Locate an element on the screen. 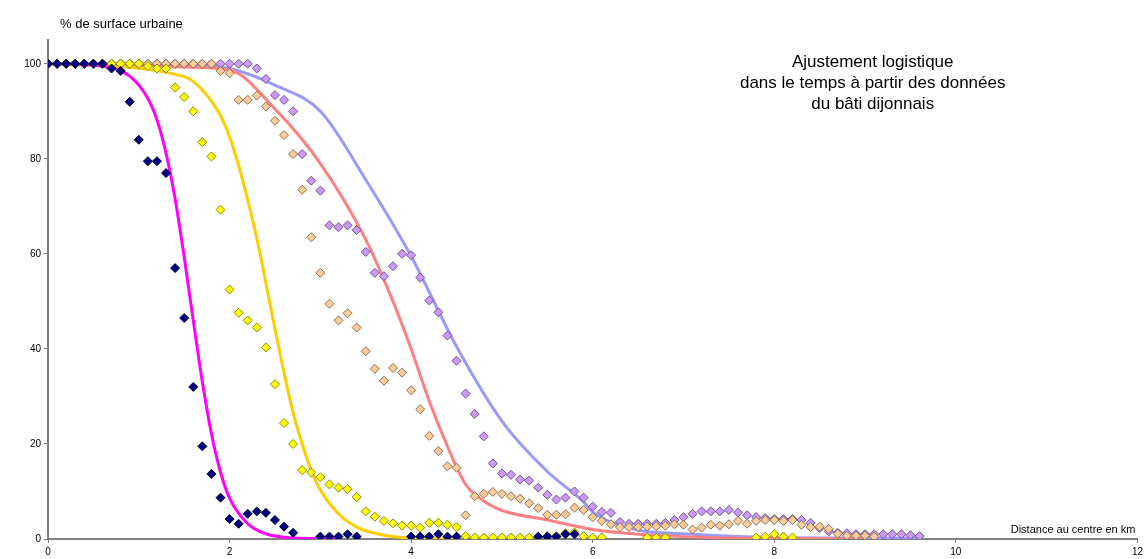 The image size is (1146, 559). text: Ajustement logistique dans le temps à partir des données du bâti dijonnais is located at coordinates (872, 82).